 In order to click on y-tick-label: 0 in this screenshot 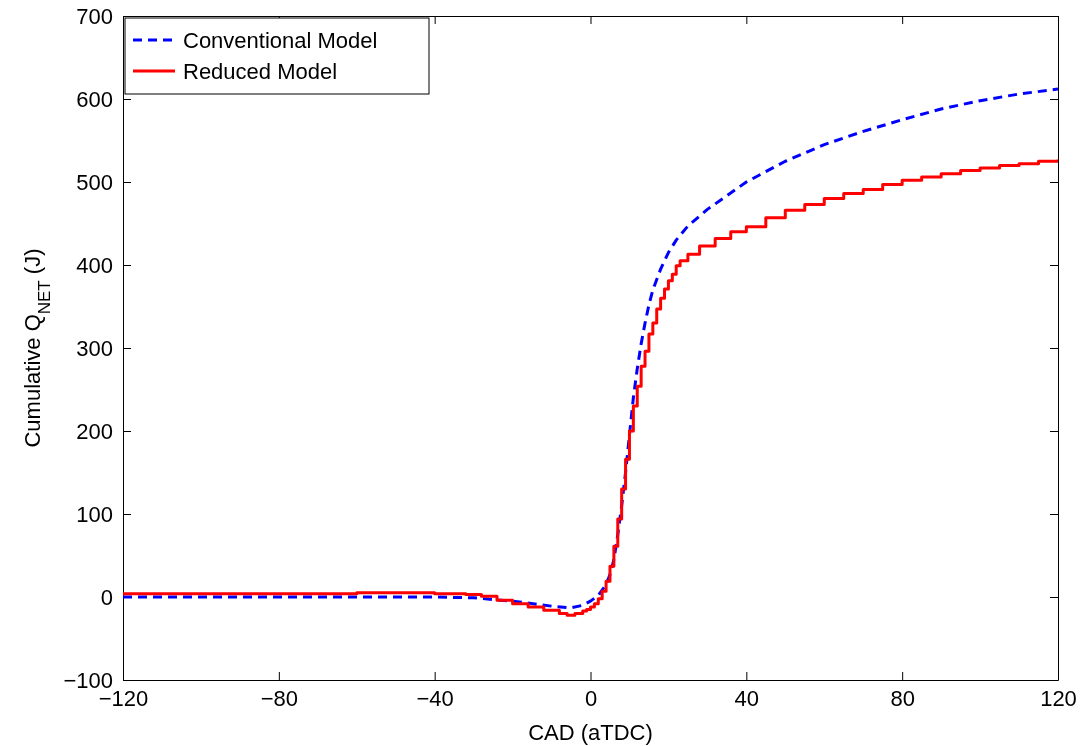, I will do `click(106, 597)`.